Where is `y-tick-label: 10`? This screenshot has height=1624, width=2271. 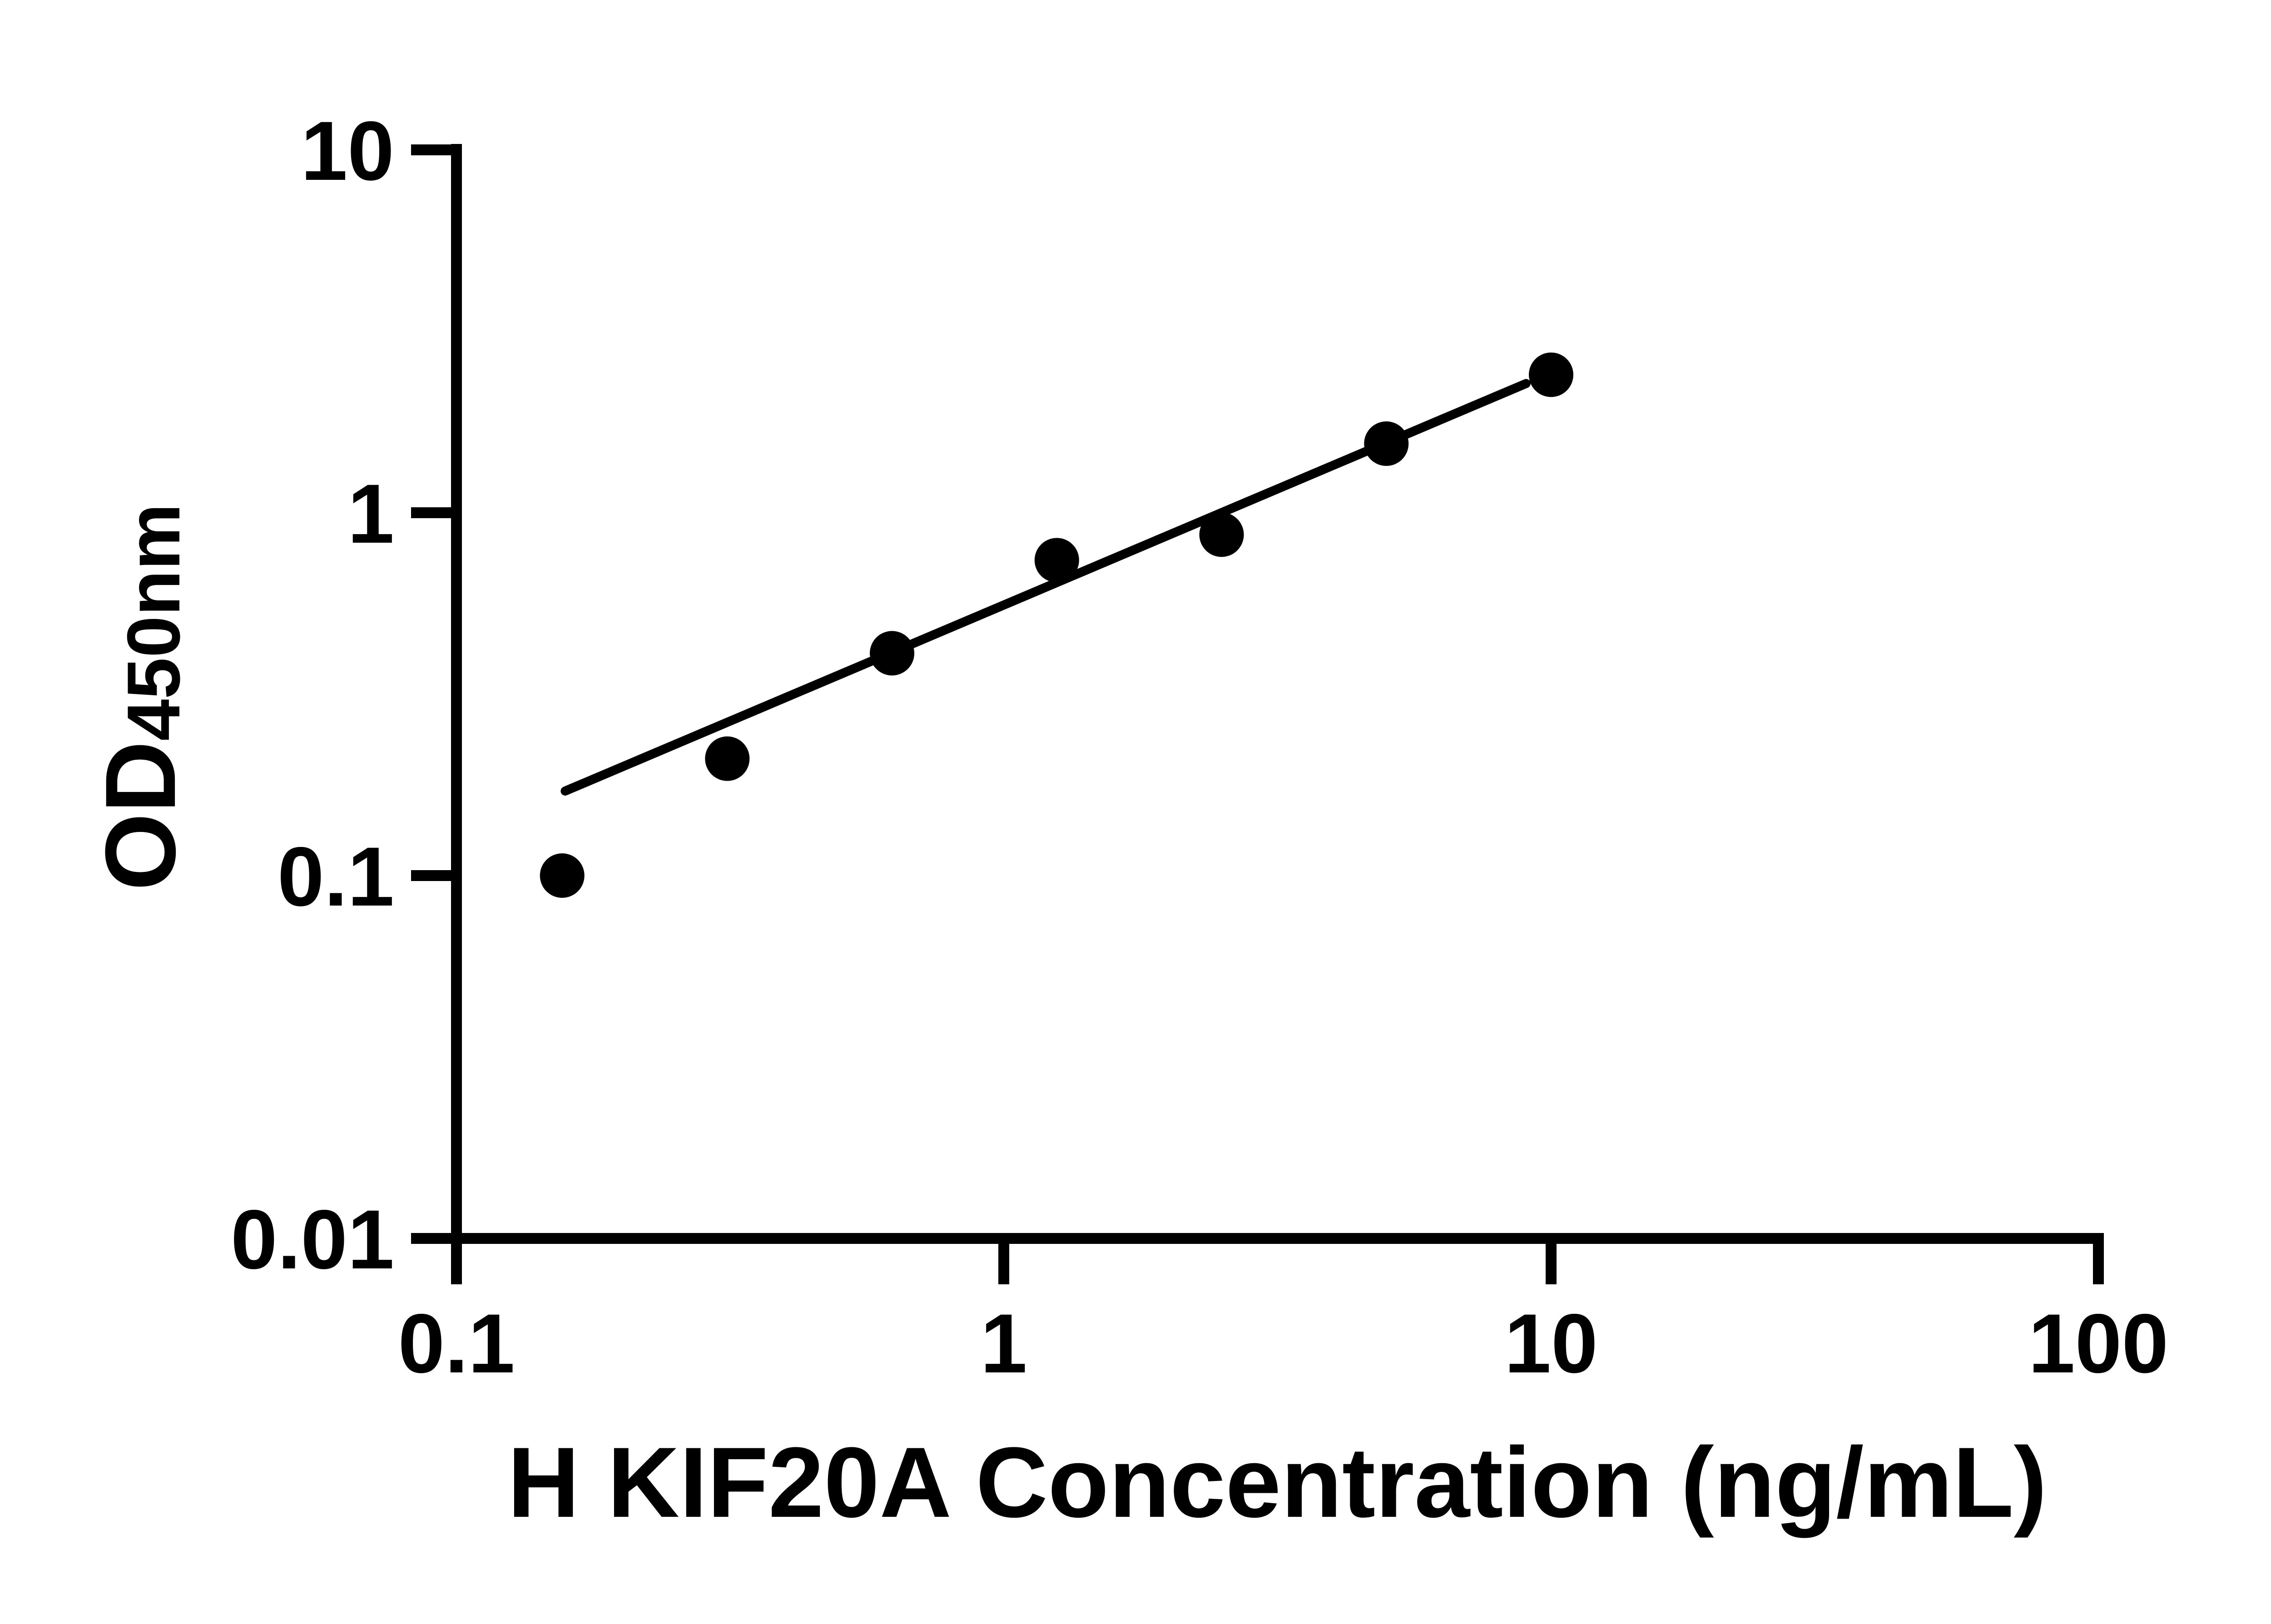 y-tick-label: 10 is located at coordinates (347, 151).